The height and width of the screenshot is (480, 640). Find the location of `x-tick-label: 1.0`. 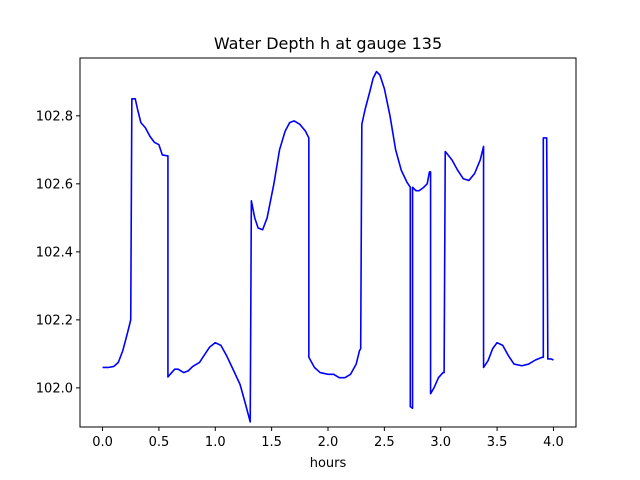

x-tick-label: 1.0 is located at coordinates (215, 442).